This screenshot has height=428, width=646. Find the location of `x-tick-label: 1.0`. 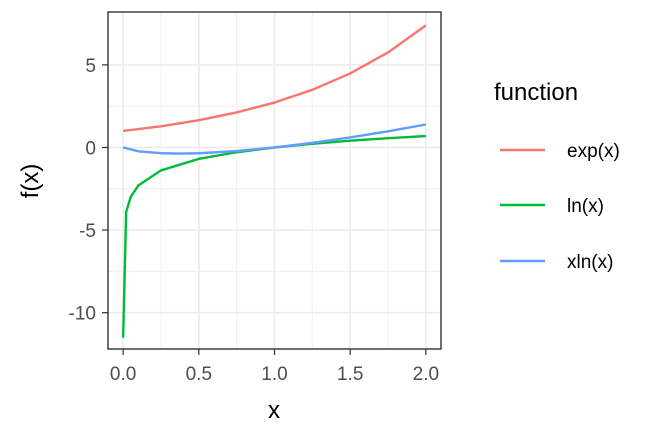

x-tick-label: 1.0 is located at coordinates (274, 374).